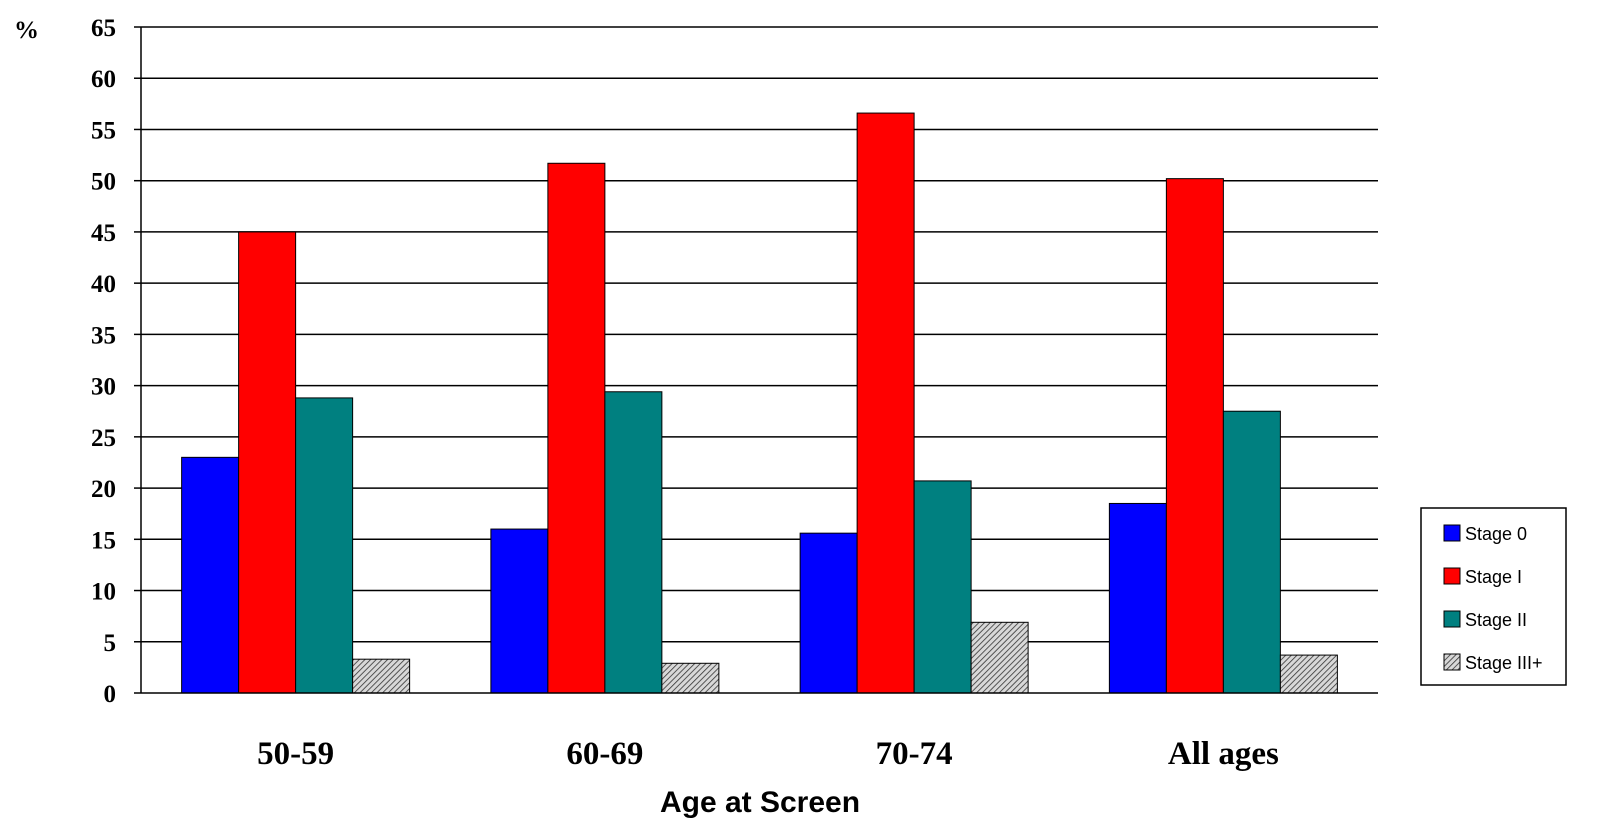 The width and height of the screenshot is (1604, 836). I want to click on bar-stage-0-all-ages, so click(1137, 598).